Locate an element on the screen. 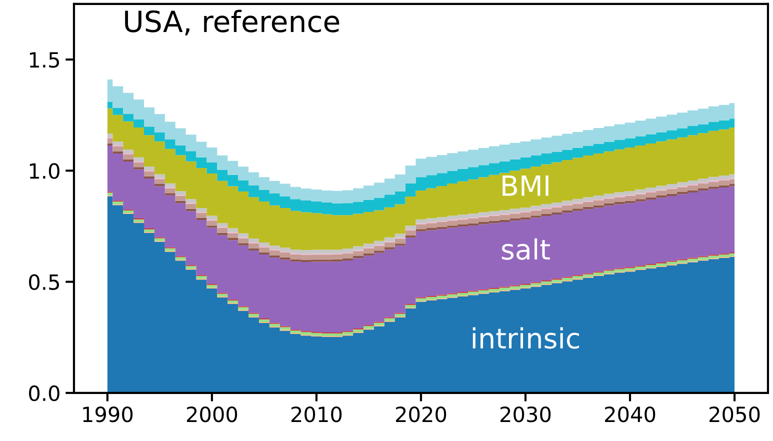  series-label: salt is located at coordinates (526, 249).